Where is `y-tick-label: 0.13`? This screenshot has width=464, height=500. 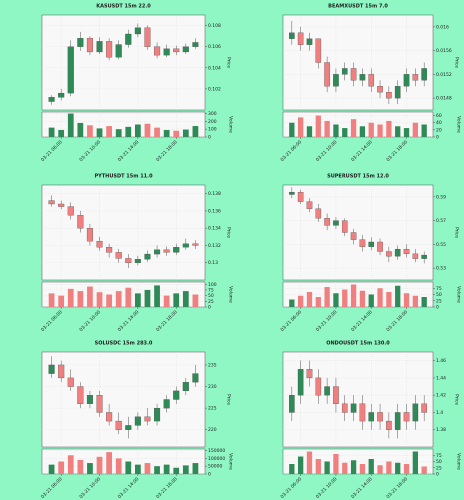 y-tick-label: 0.13 is located at coordinates (213, 263).